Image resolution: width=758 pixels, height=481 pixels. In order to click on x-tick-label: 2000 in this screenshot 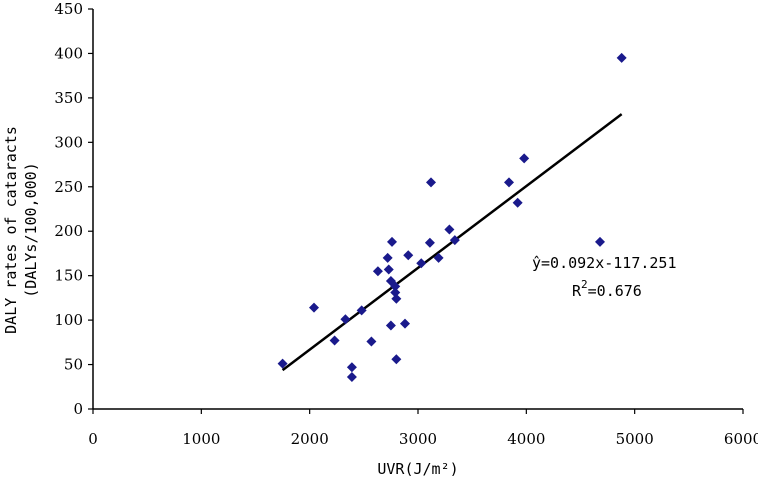, I will do `click(310, 439)`.